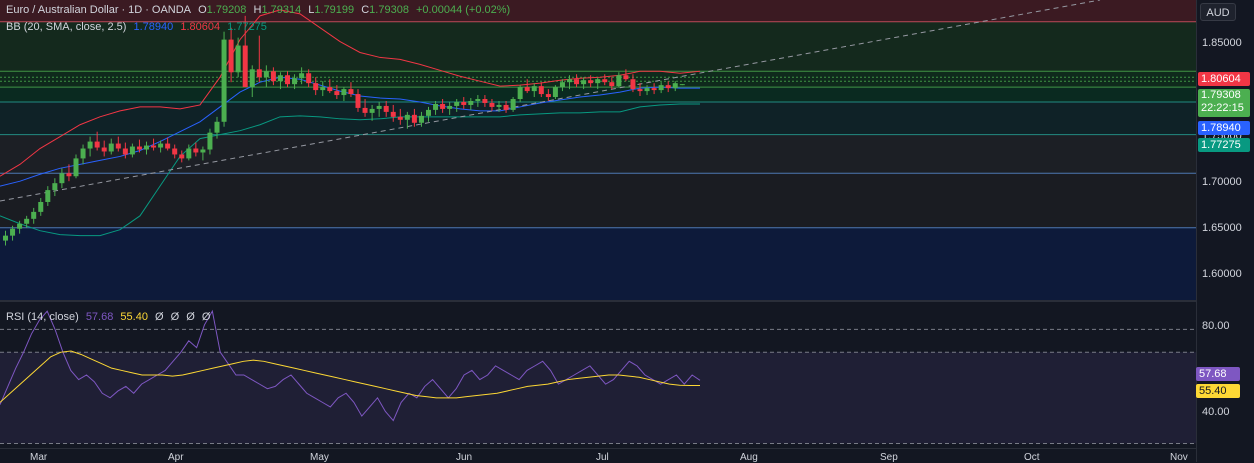  Describe the element at coordinates (598, 455) in the screenshot. I see `time-axis` at that location.